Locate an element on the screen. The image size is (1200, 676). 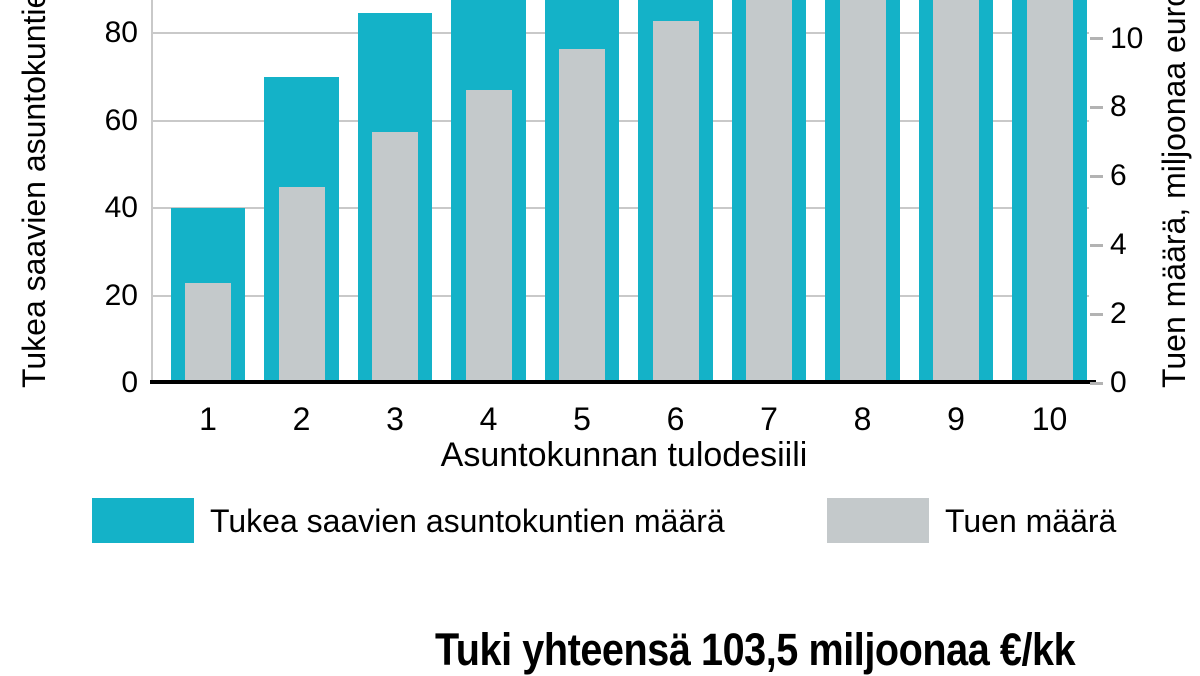
right-tick-2: 2 is located at coordinates (1118, 314).